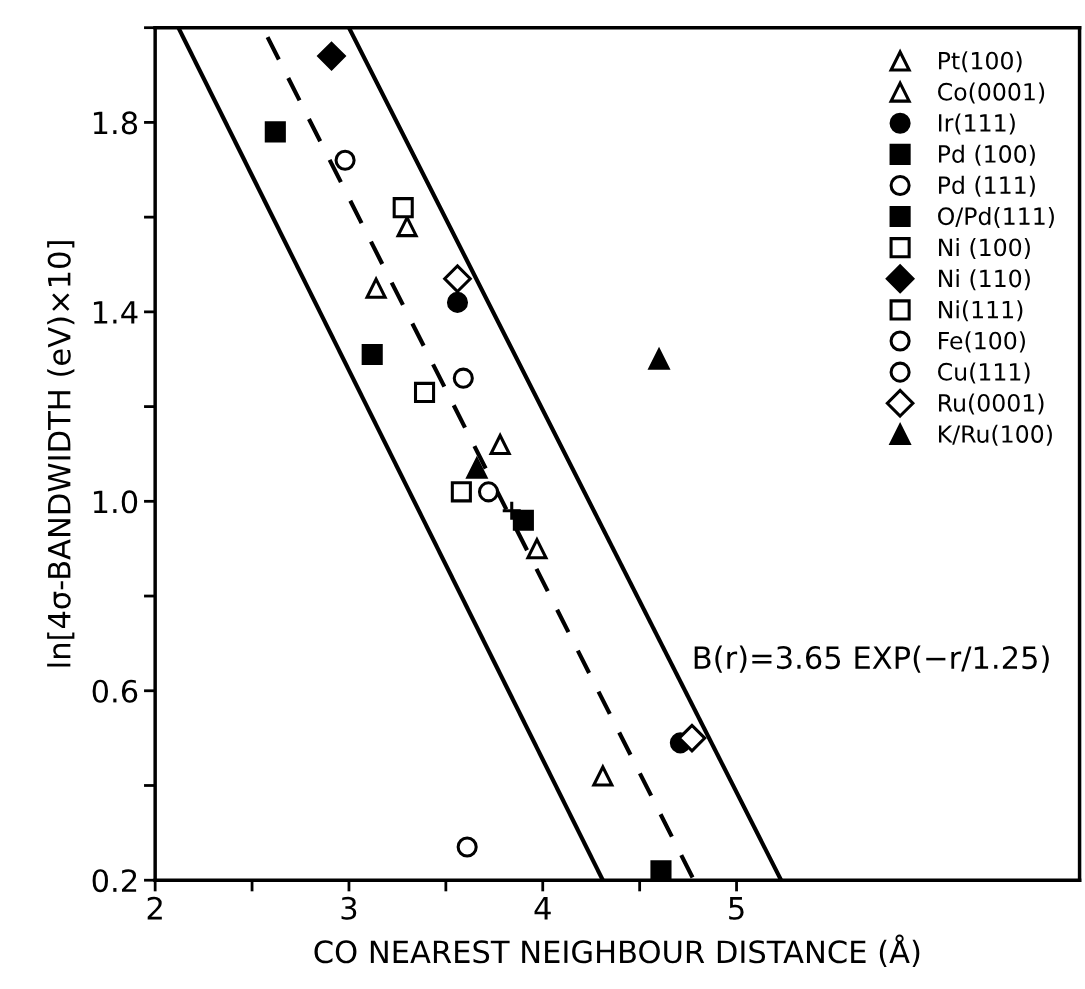  I want to click on legend-label: Cu(111), so click(984, 373).